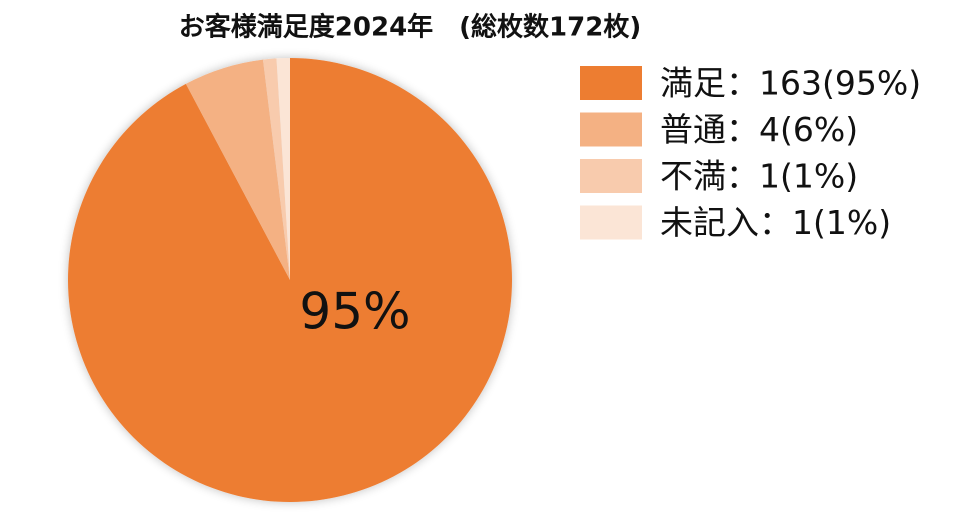 The image size is (980, 515). I want to click on legend-label: 満足：163(95%), so click(790, 83).